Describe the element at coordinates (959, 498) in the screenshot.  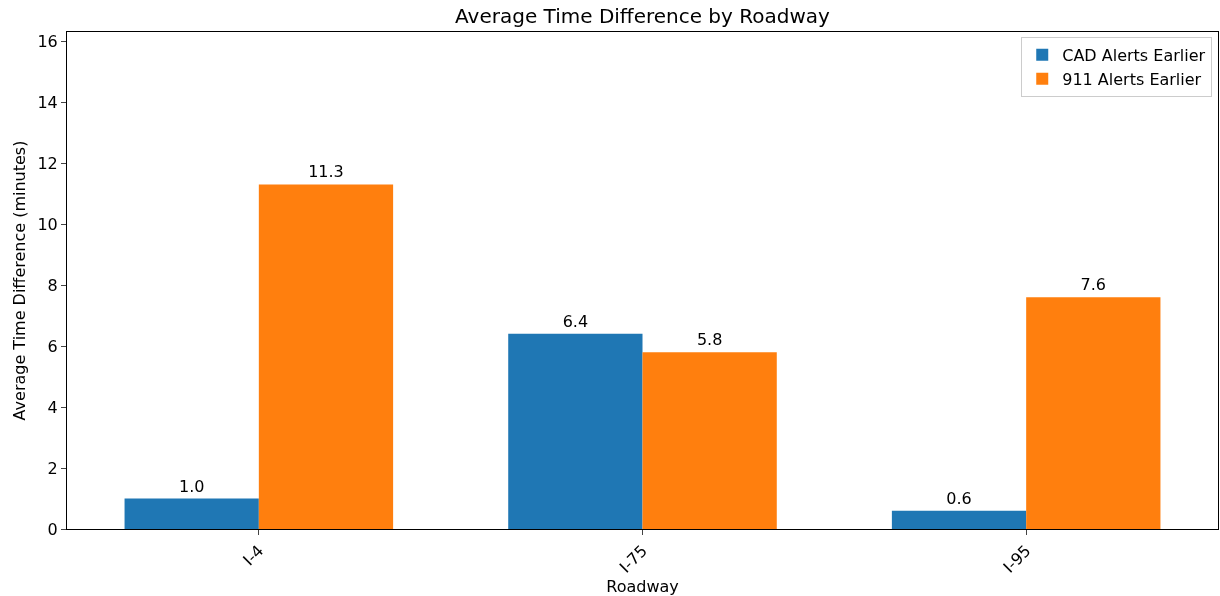
I see `data-label: 0.6` at that location.